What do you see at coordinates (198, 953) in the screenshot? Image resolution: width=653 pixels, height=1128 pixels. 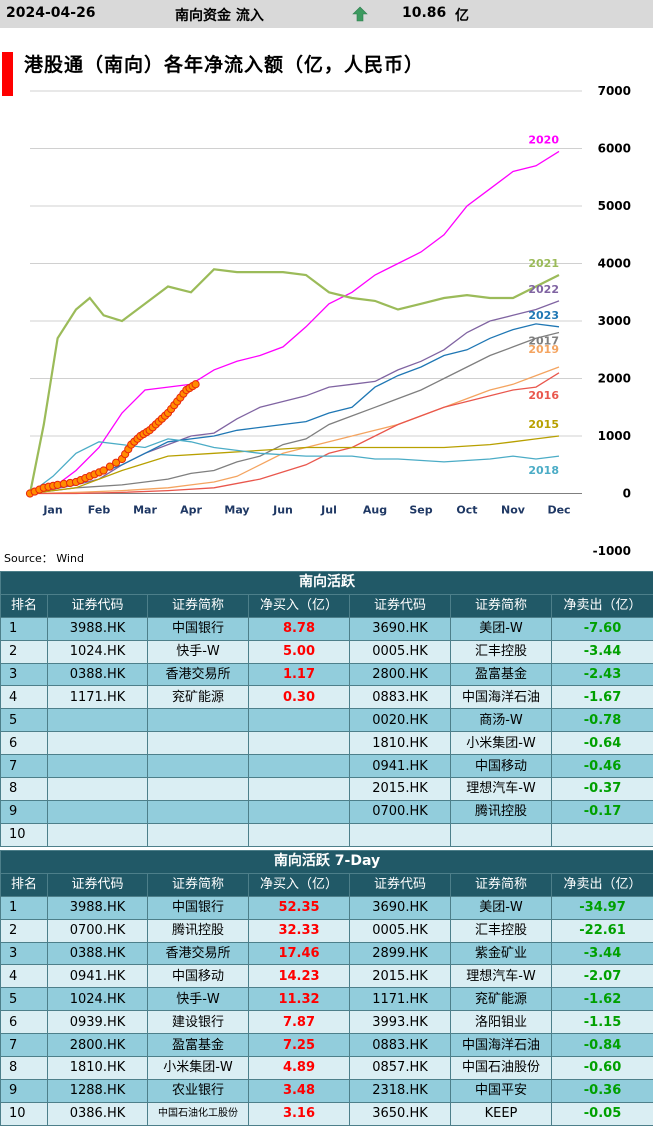 I see `buy-name-cell: 香港交易所` at bounding box center [198, 953].